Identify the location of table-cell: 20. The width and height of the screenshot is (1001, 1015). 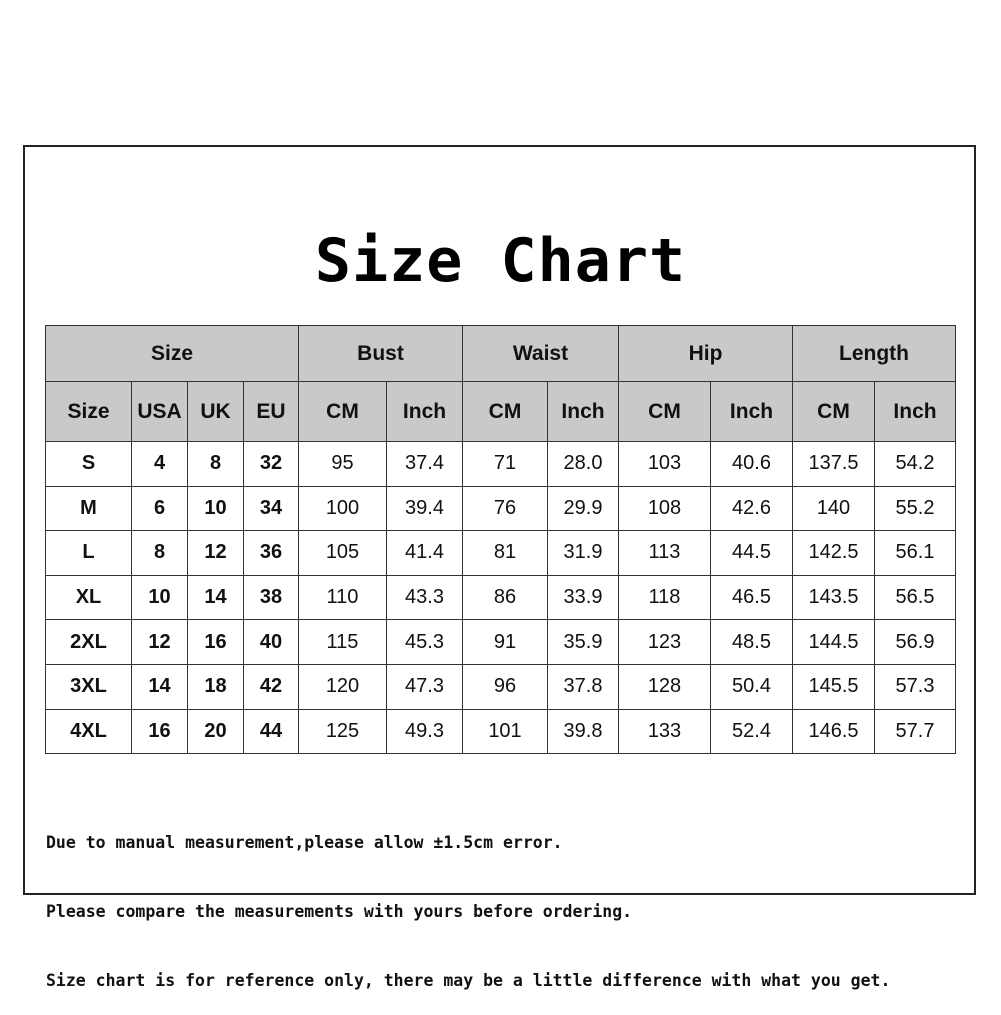
(215, 731).